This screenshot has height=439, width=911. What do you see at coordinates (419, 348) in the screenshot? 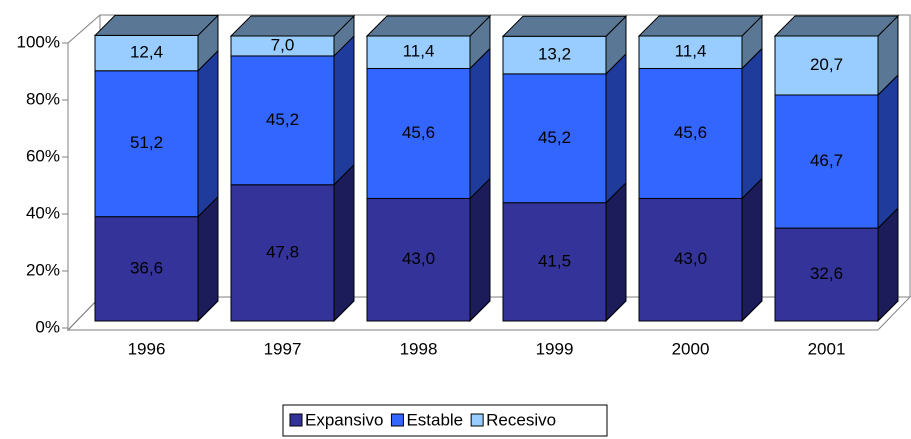
I see `x-tick-label: 1998` at bounding box center [419, 348].